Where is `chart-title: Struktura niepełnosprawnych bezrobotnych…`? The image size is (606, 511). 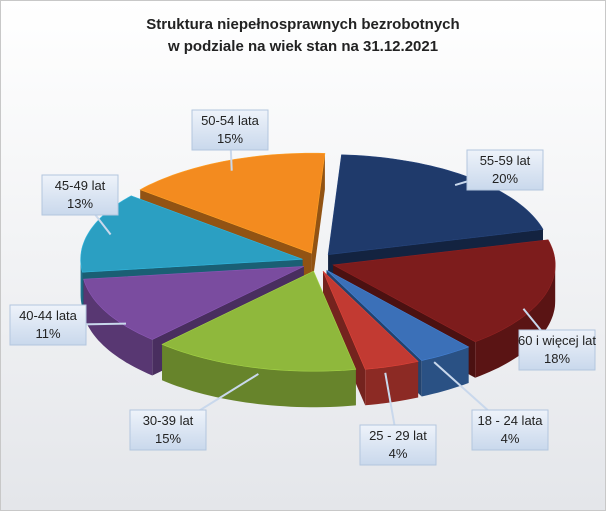 chart-title: Struktura niepełnosprawnych bezrobotnych… is located at coordinates (303, 35).